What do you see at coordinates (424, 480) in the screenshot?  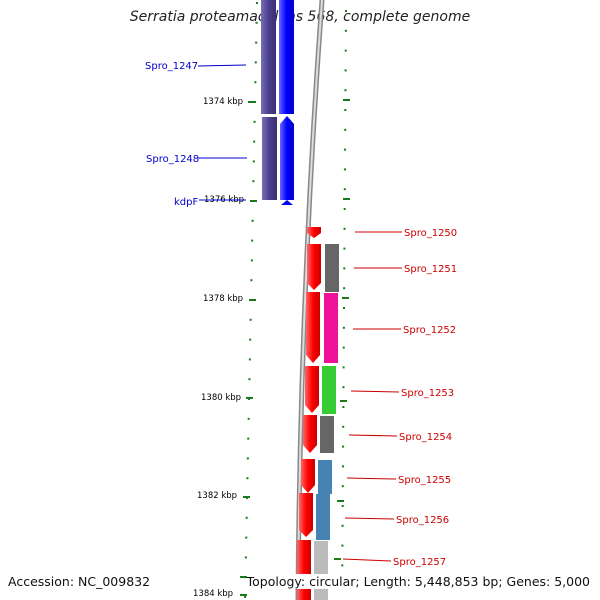 I see `label-spro-1255: Spro_1255` at bounding box center [424, 480].